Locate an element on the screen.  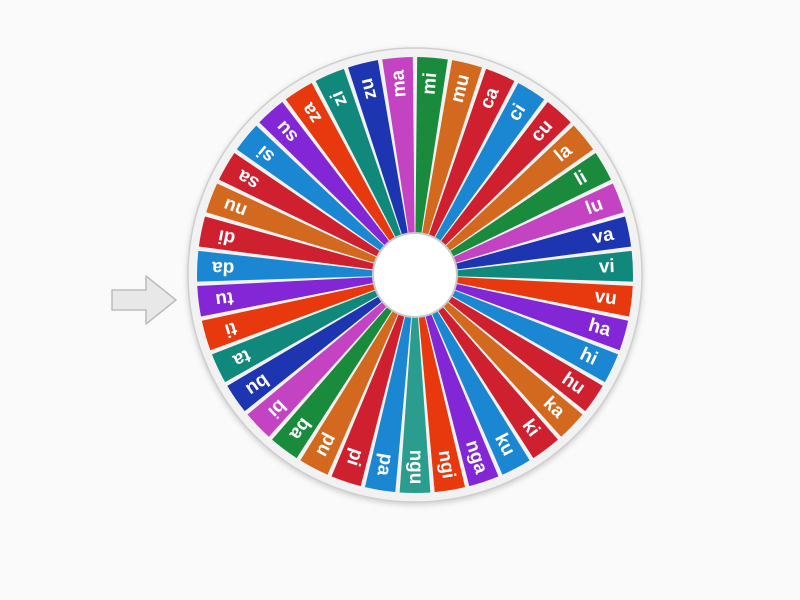
wheel-segment-label: ngu is located at coordinates (415, 467).